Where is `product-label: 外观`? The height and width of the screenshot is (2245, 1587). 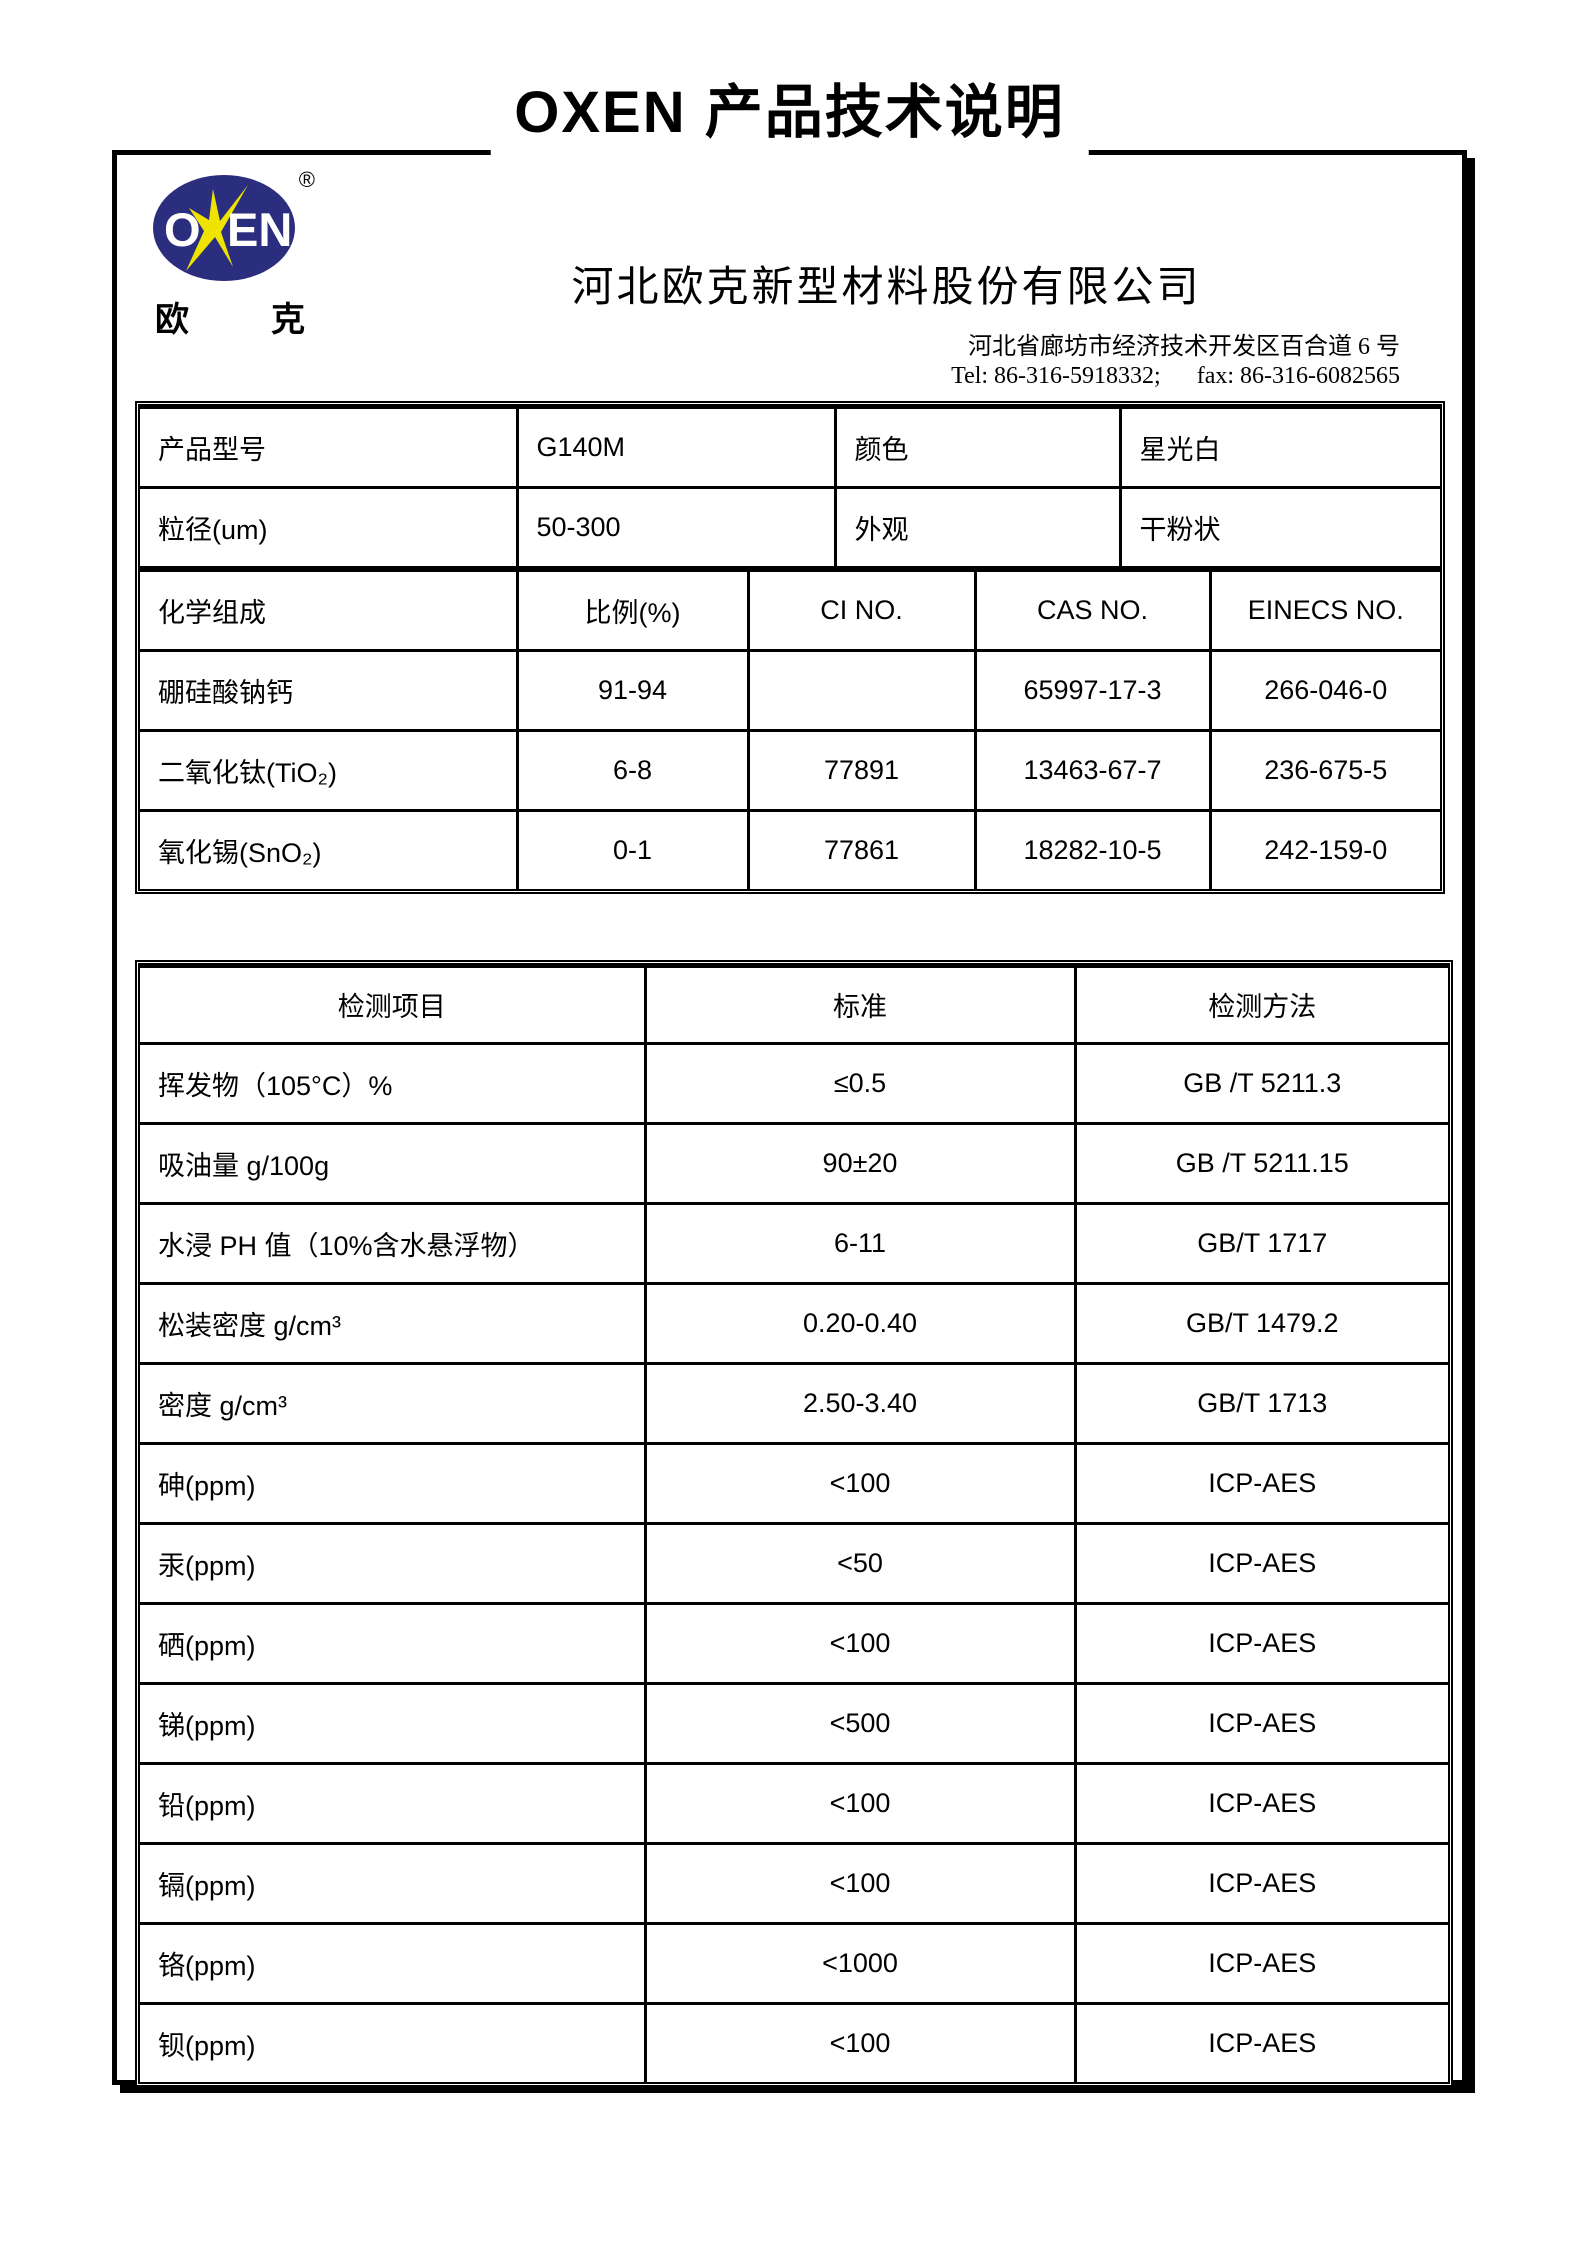
product-label: 外观 is located at coordinates (977, 527).